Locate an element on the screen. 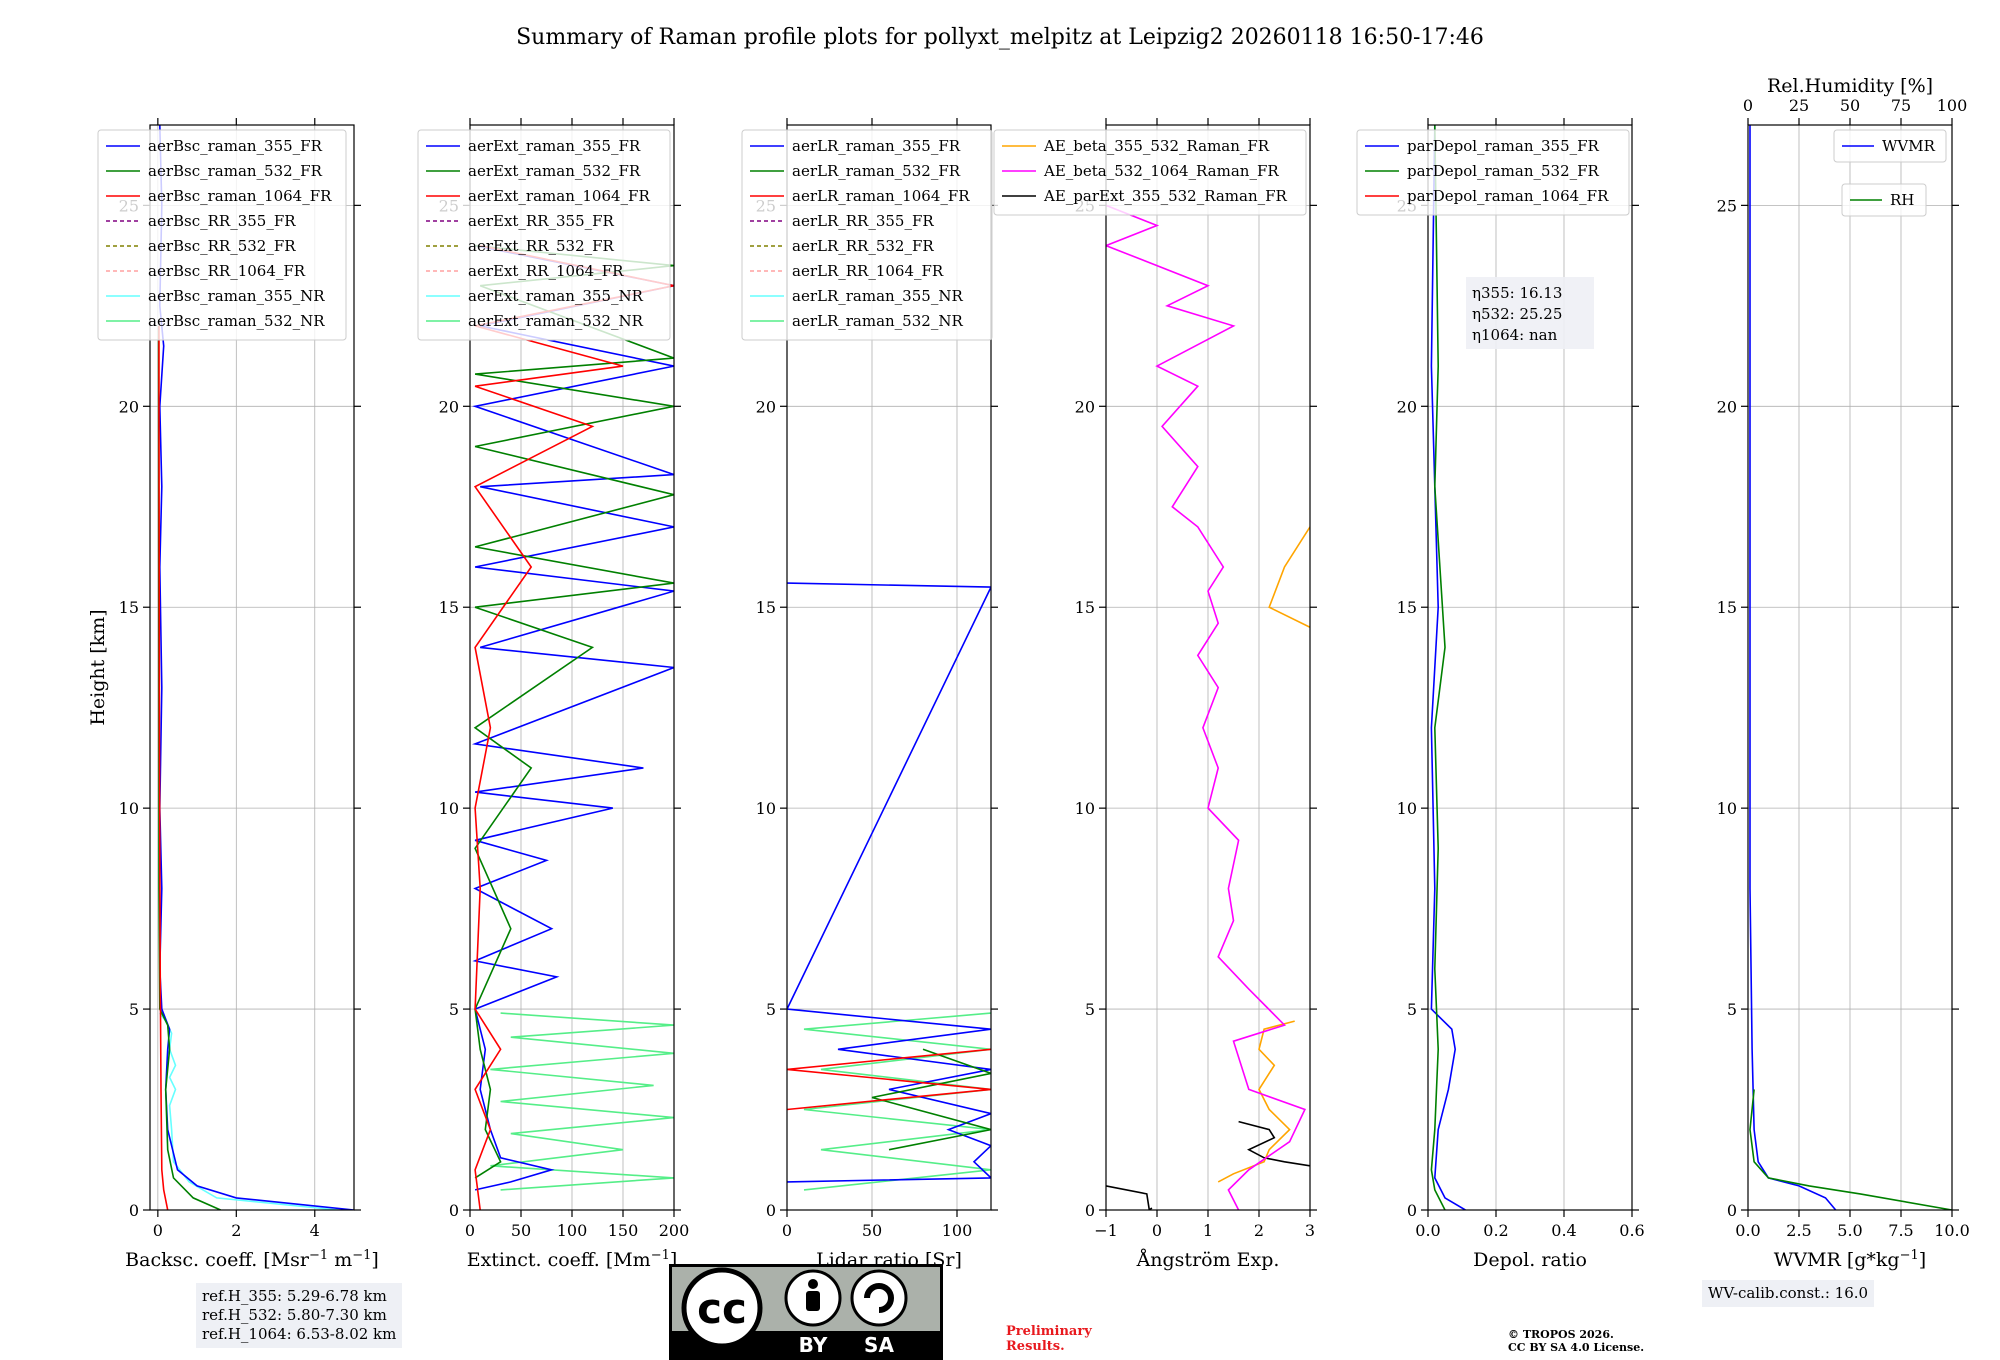 The width and height of the screenshot is (2000, 1360). legend-label: aerLR_RR_1064_FR is located at coordinates (868, 271).